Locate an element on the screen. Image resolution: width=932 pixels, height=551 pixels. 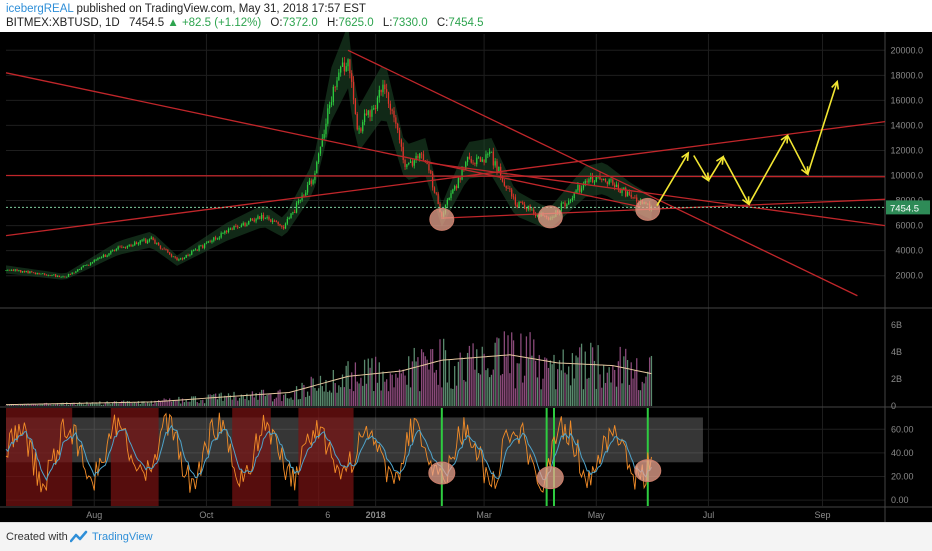
time-tick-label: Oct is located at coordinates (206, 515).